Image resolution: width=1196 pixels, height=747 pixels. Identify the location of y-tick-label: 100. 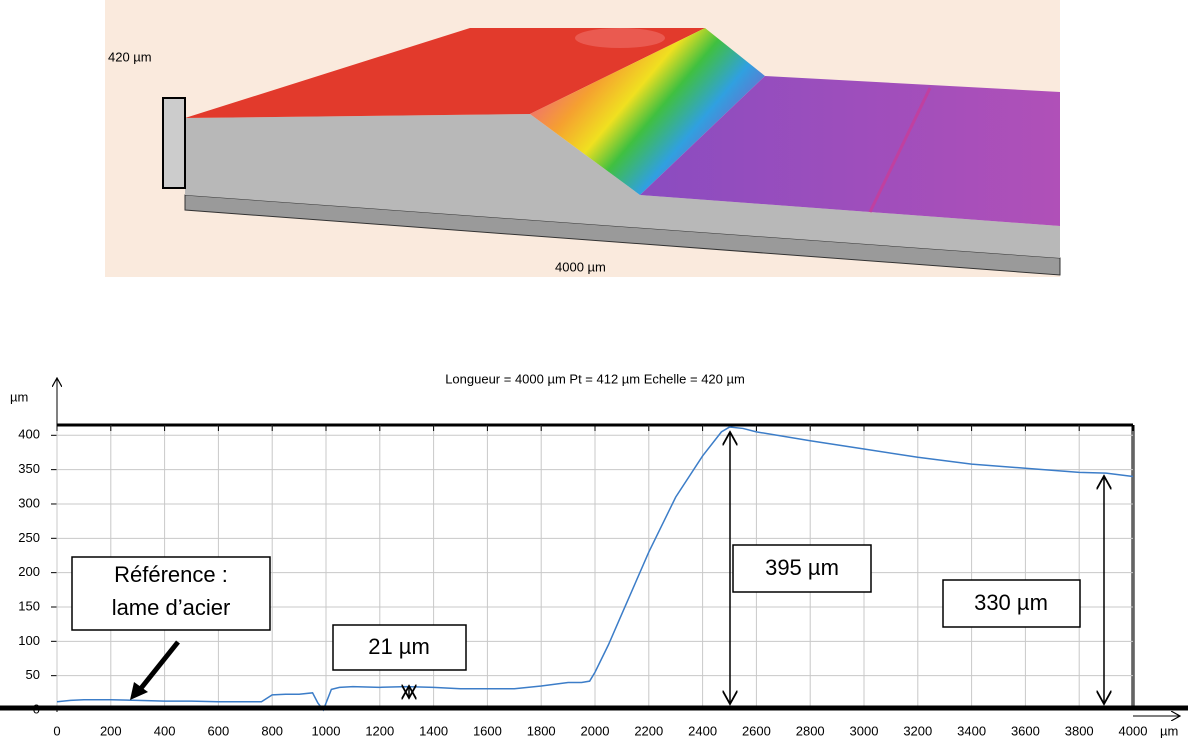
(29, 640).